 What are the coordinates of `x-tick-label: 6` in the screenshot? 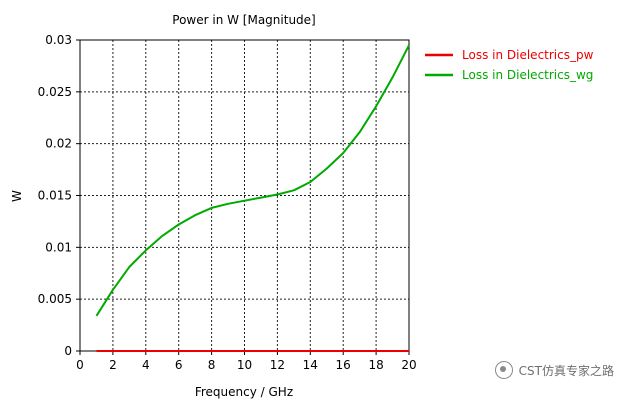 It's located at (179, 365).